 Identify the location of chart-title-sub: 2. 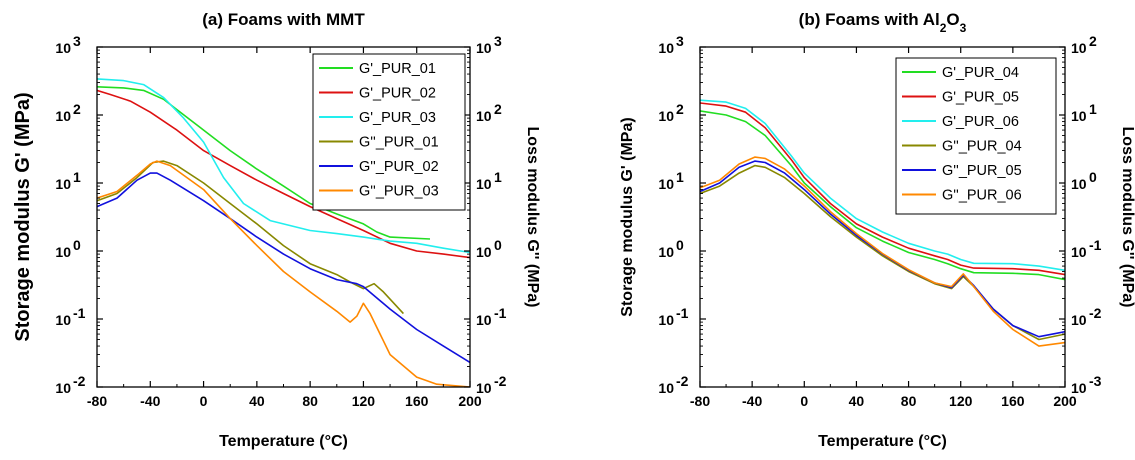
(943, 28).